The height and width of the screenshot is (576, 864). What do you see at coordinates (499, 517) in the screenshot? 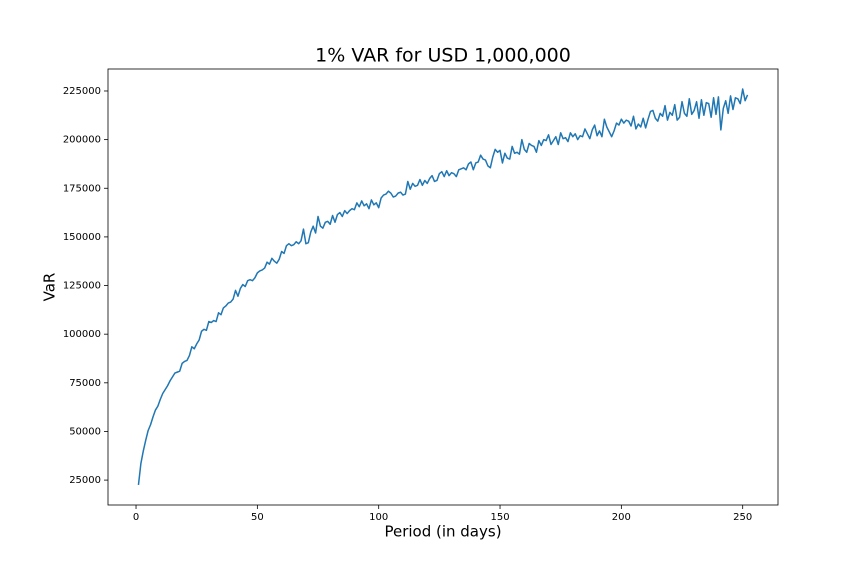
I see `x-tick-label: 150` at bounding box center [499, 517].